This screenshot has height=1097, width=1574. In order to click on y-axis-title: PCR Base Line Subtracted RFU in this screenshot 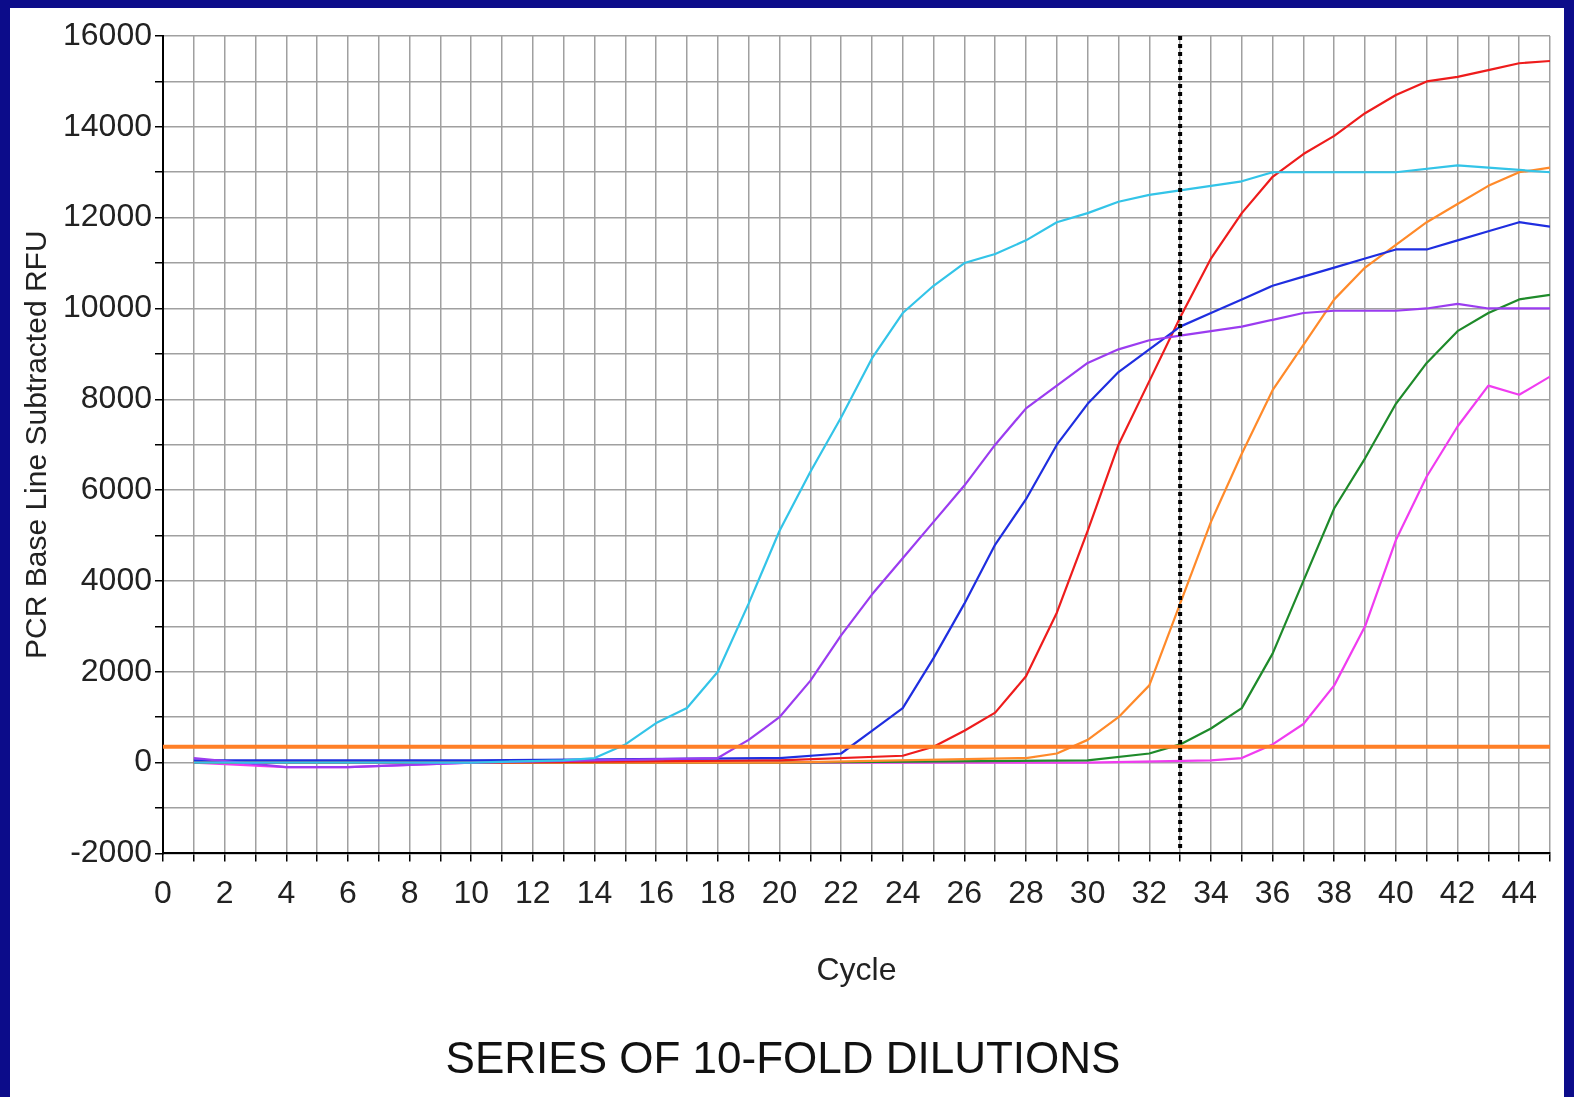, I will do `click(36, 444)`.